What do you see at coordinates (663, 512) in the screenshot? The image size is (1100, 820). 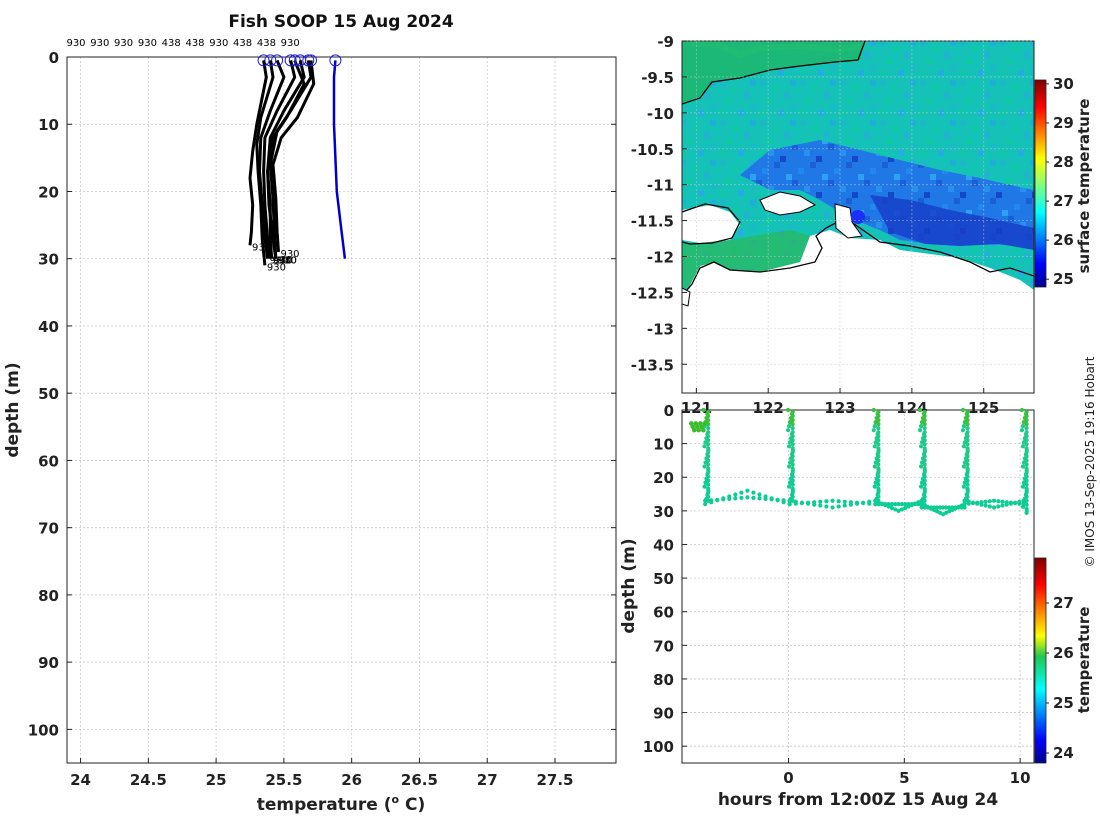 I see `section-y-tick-label: 30` at bounding box center [663, 512].